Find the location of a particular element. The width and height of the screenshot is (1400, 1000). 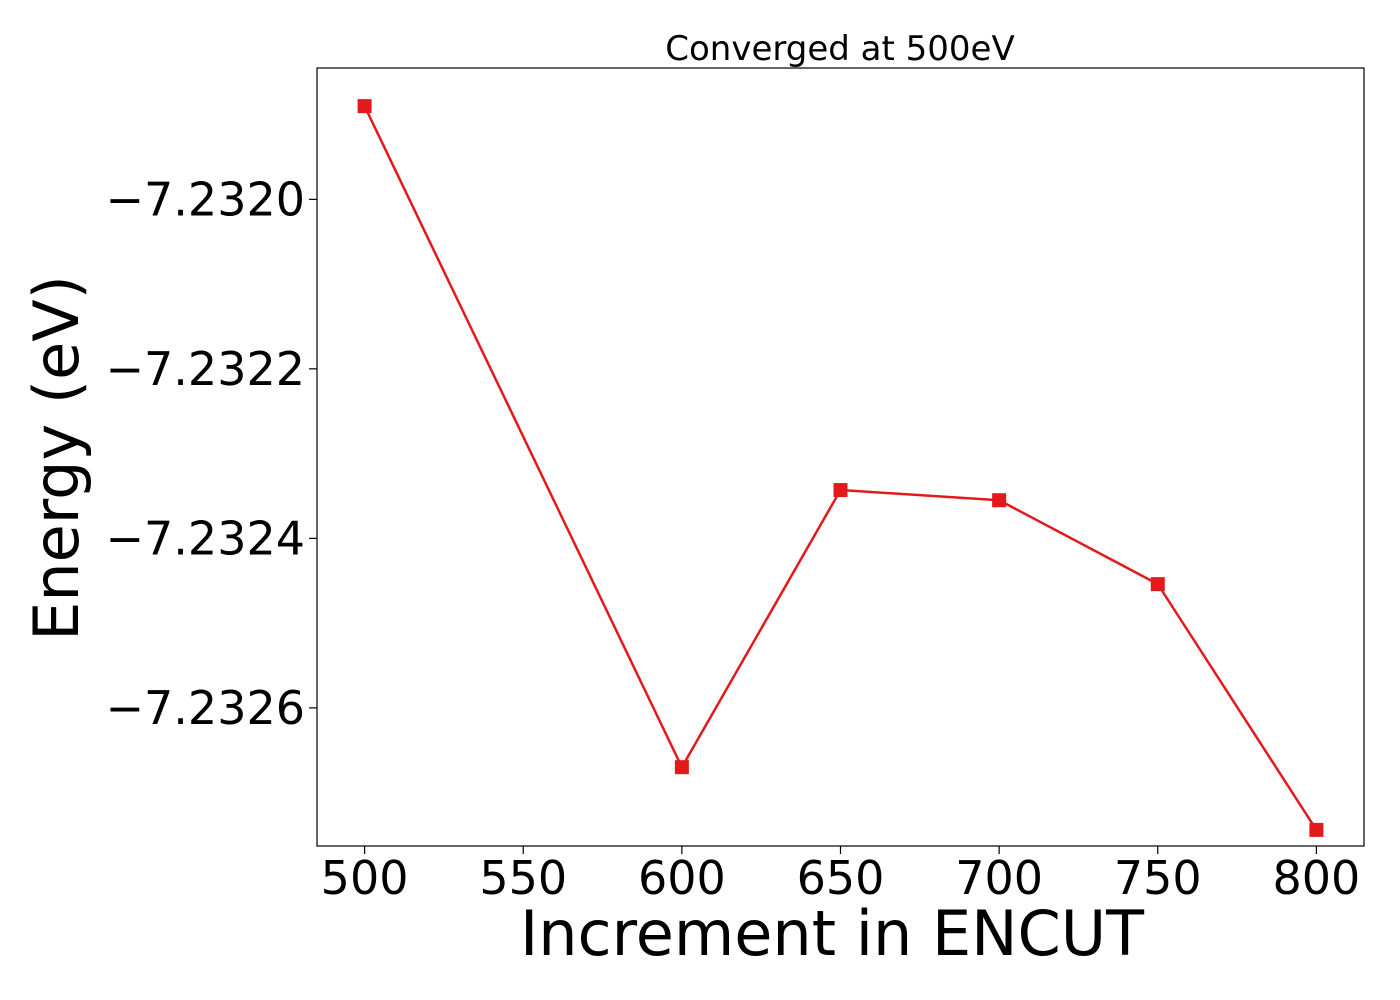

x-axis-label: Increment in ENCUT is located at coordinates (832, 933).